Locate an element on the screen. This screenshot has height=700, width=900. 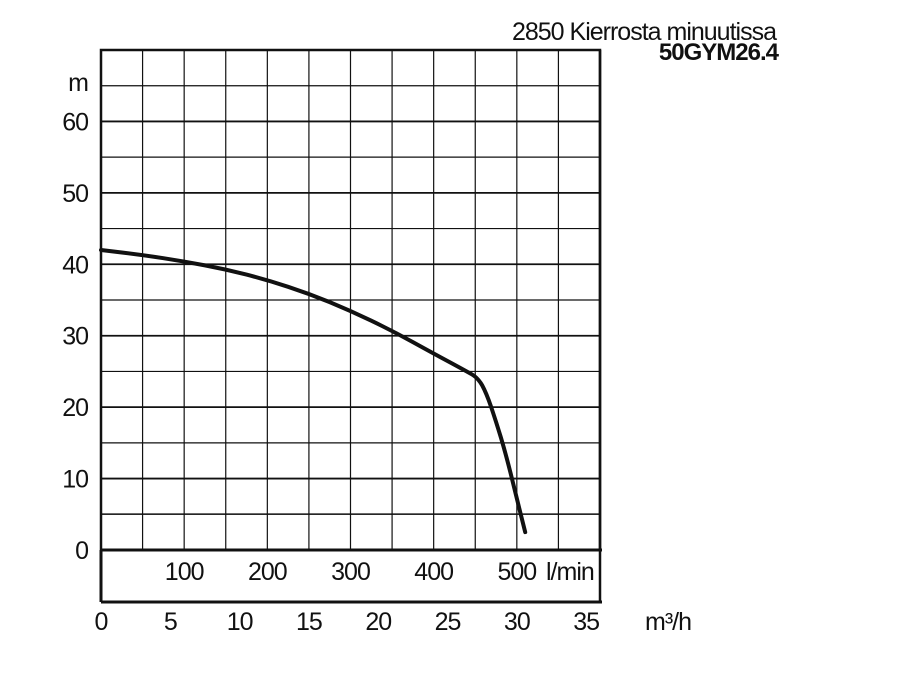
x-tick-label-m3h: 5 is located at coordinates (170, 622).